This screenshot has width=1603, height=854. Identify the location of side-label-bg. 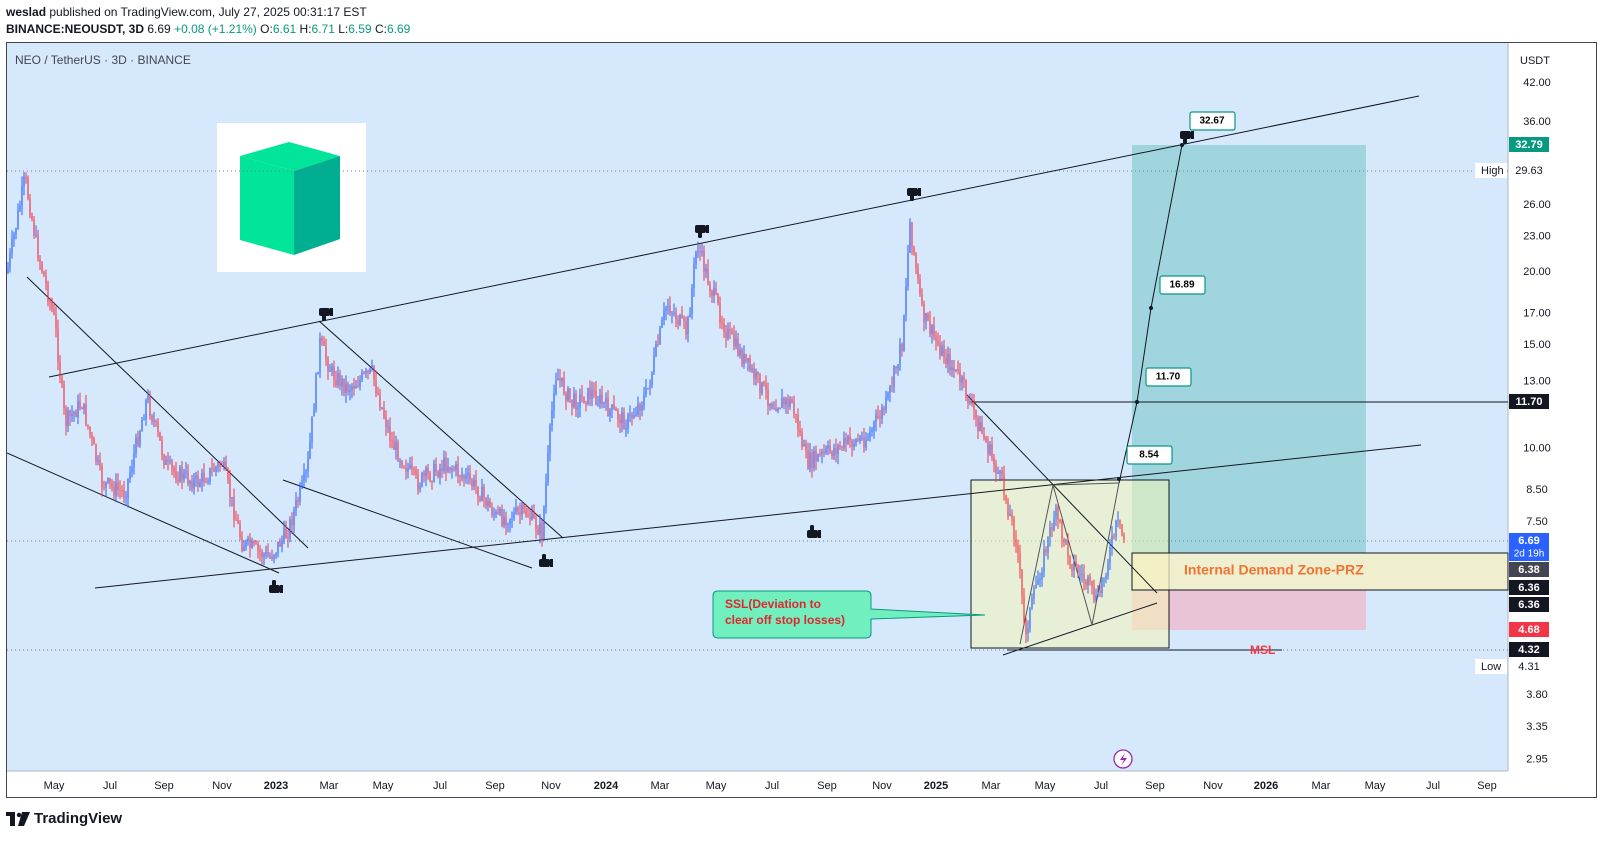
(1491, 170).